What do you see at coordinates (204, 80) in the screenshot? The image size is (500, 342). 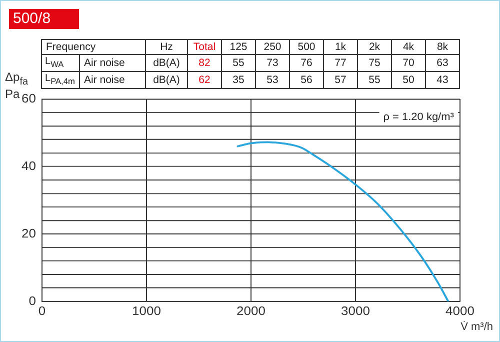 I see `text: 62` at bounding box center [204, 80].